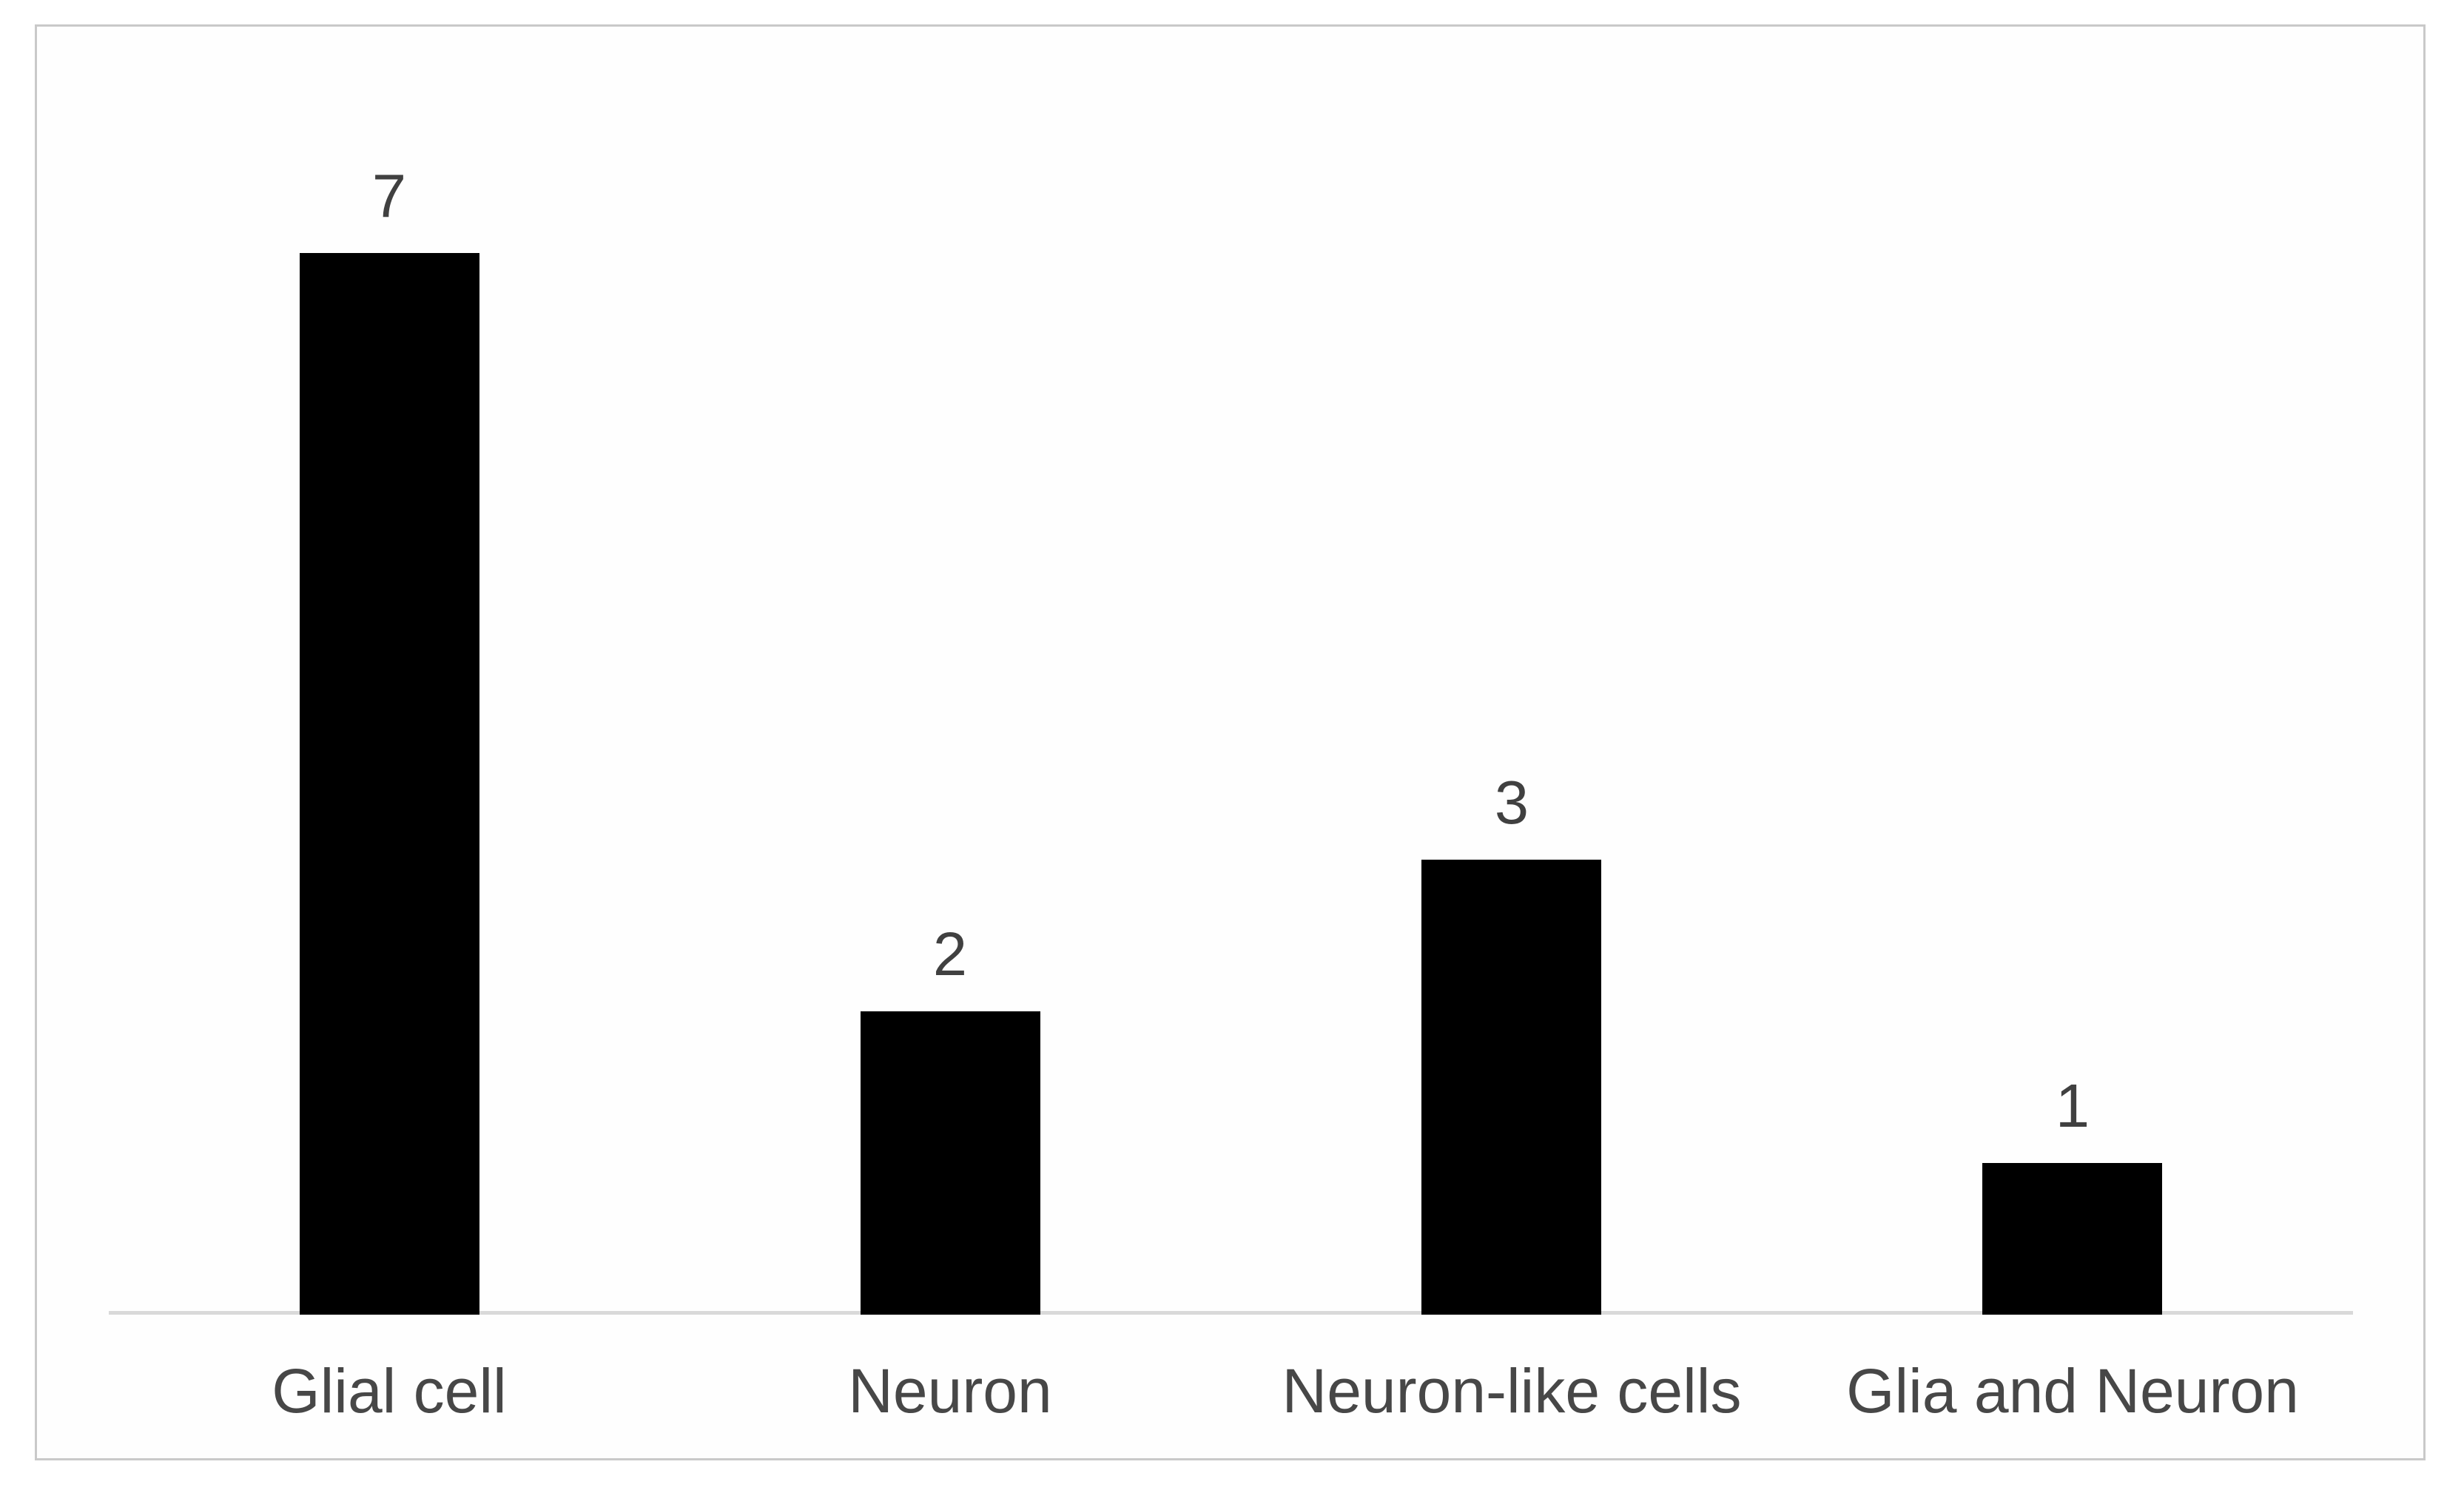 This screenshot has height=1490, width=2464. Describe the element at coordinates (389, 195) in the screenshot. I see `value-label-glial-cell: 7` at that location.